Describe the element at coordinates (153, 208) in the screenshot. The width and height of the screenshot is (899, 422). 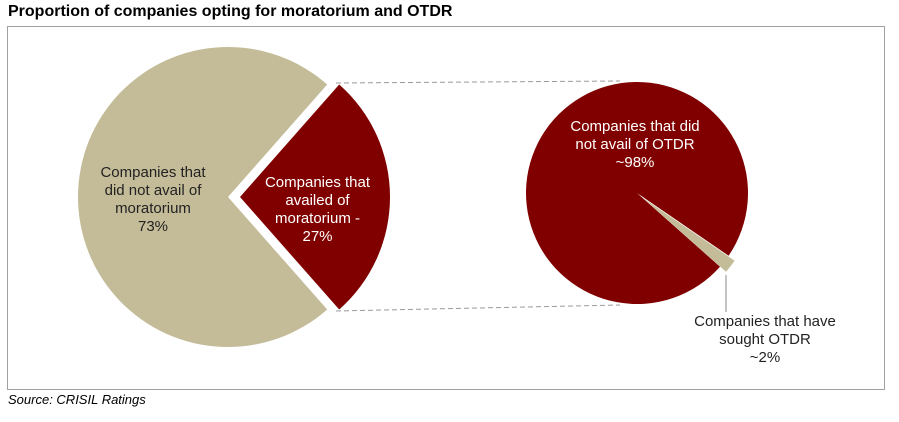
I see `data-label-line: moratorium` at that location.